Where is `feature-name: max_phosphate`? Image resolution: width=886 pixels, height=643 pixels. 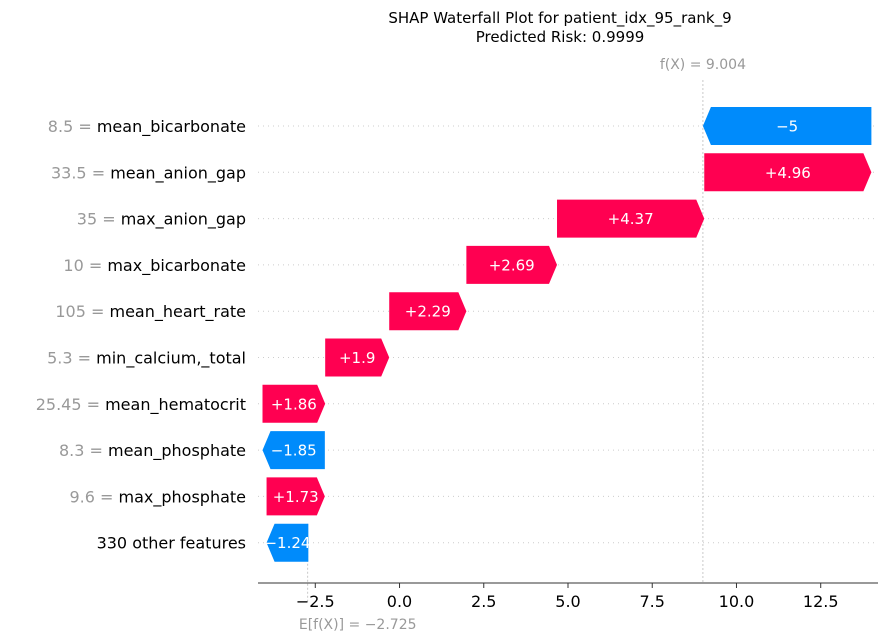
feature-name: max_phosphate is located at coordinates (183, 497).